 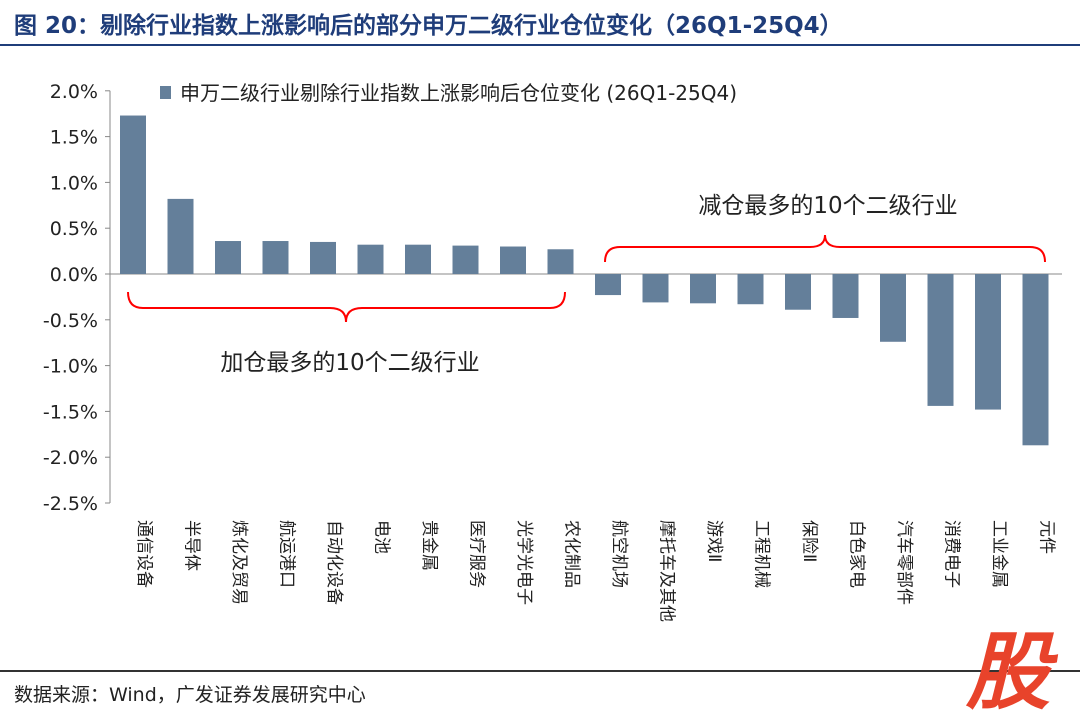 What do you see at coordinates (999, 554) in the screenshot?
I see `x-tick-label: 工业金属` at bounding box center [999, 554].